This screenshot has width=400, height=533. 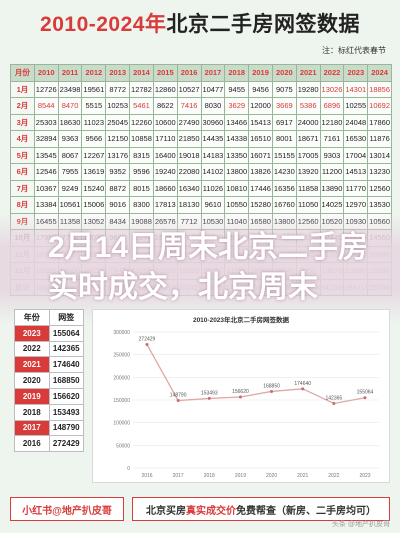 What do you see at coordinates (284, 106) in the screenshot?
I see `table-cell: 3669` at bounding box center [284, 106].